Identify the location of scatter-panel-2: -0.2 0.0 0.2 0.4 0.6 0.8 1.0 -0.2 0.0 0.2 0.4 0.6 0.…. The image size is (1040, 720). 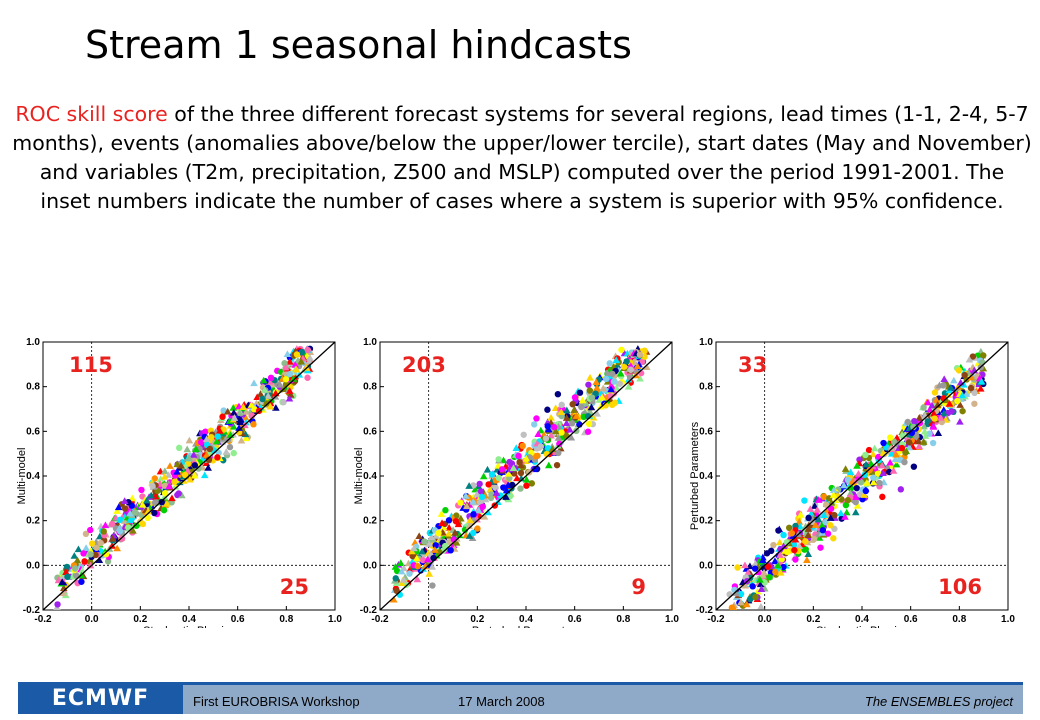
(522, 479).